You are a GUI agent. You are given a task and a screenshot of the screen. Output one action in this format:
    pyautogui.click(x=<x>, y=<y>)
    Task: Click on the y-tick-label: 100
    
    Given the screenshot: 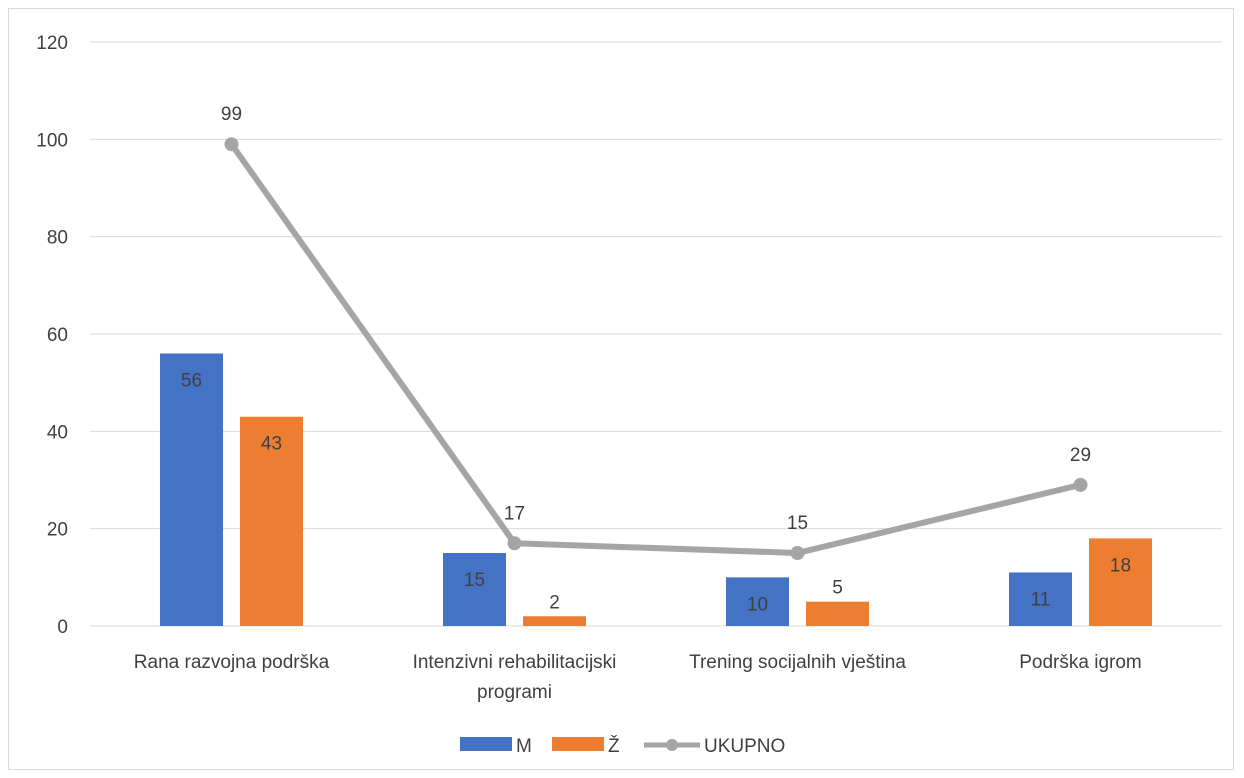 What is the action you would take?
    pyautogui.click(x=52, y=140)
    